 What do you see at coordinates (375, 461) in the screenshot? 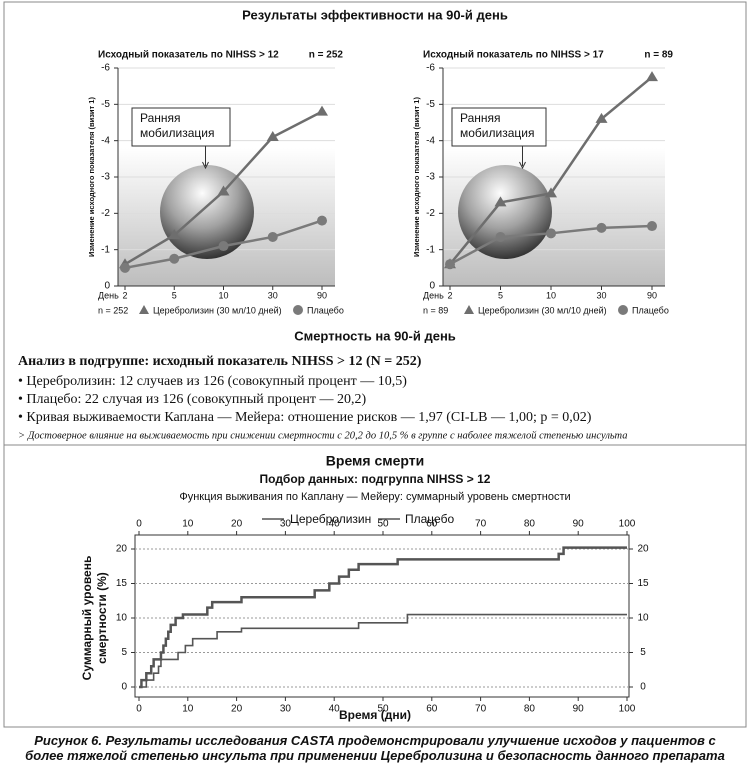
I see `chart-title: Время смерти` at bounding box center [375, 461].